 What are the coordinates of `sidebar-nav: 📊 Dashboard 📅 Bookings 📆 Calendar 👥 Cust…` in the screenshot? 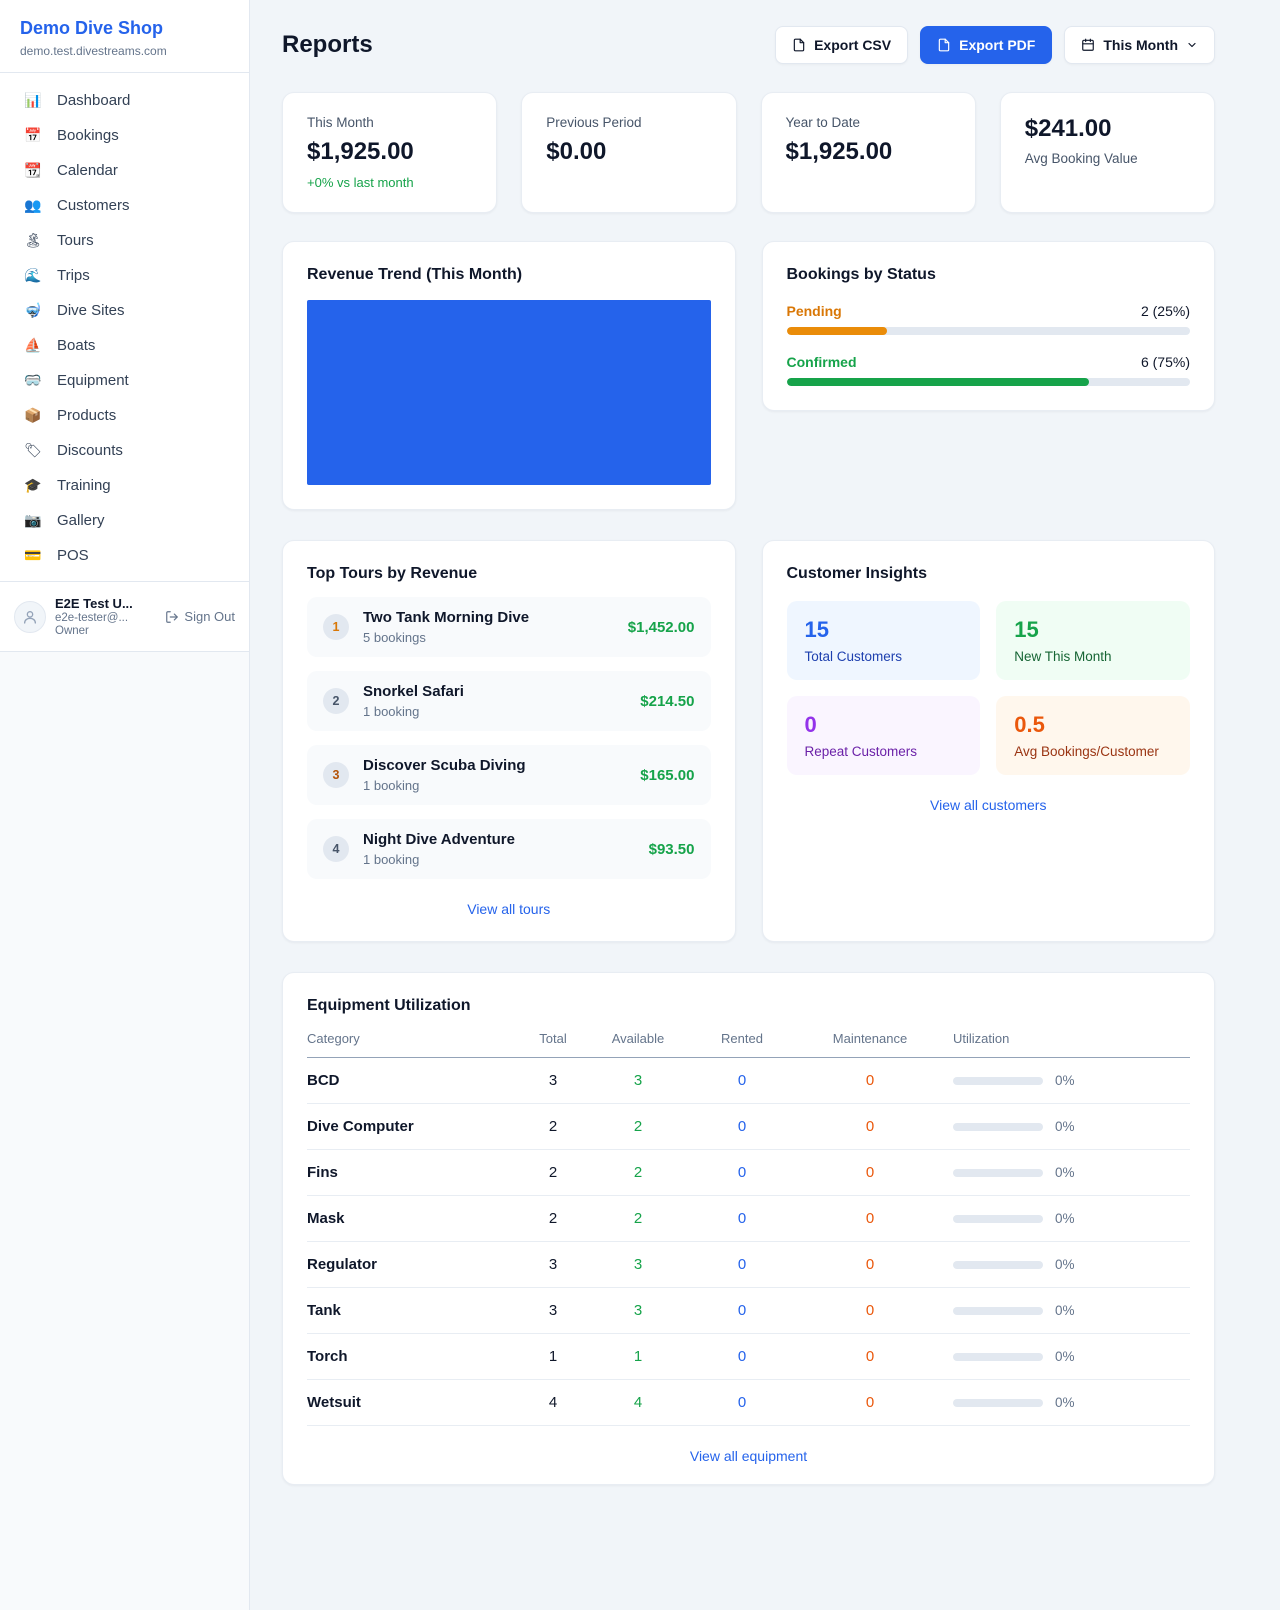 It's located at (124, 327).